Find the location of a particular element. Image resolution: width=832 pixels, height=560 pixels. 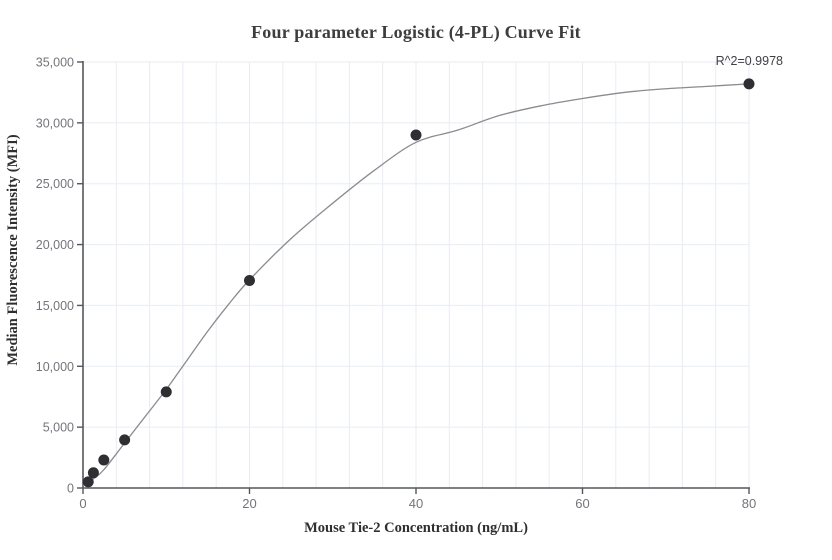

y-tick-label: 0 is located at coordinates (70, 489).